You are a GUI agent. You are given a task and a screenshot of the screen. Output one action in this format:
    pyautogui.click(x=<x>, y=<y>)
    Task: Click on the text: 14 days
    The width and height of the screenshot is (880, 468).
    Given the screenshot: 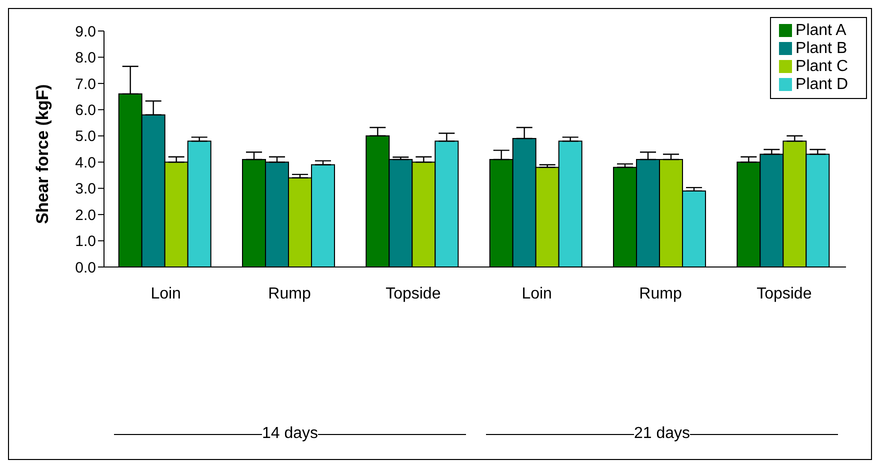 What is the action you would take?
    pyautogui.click(x=290, y=434)
    